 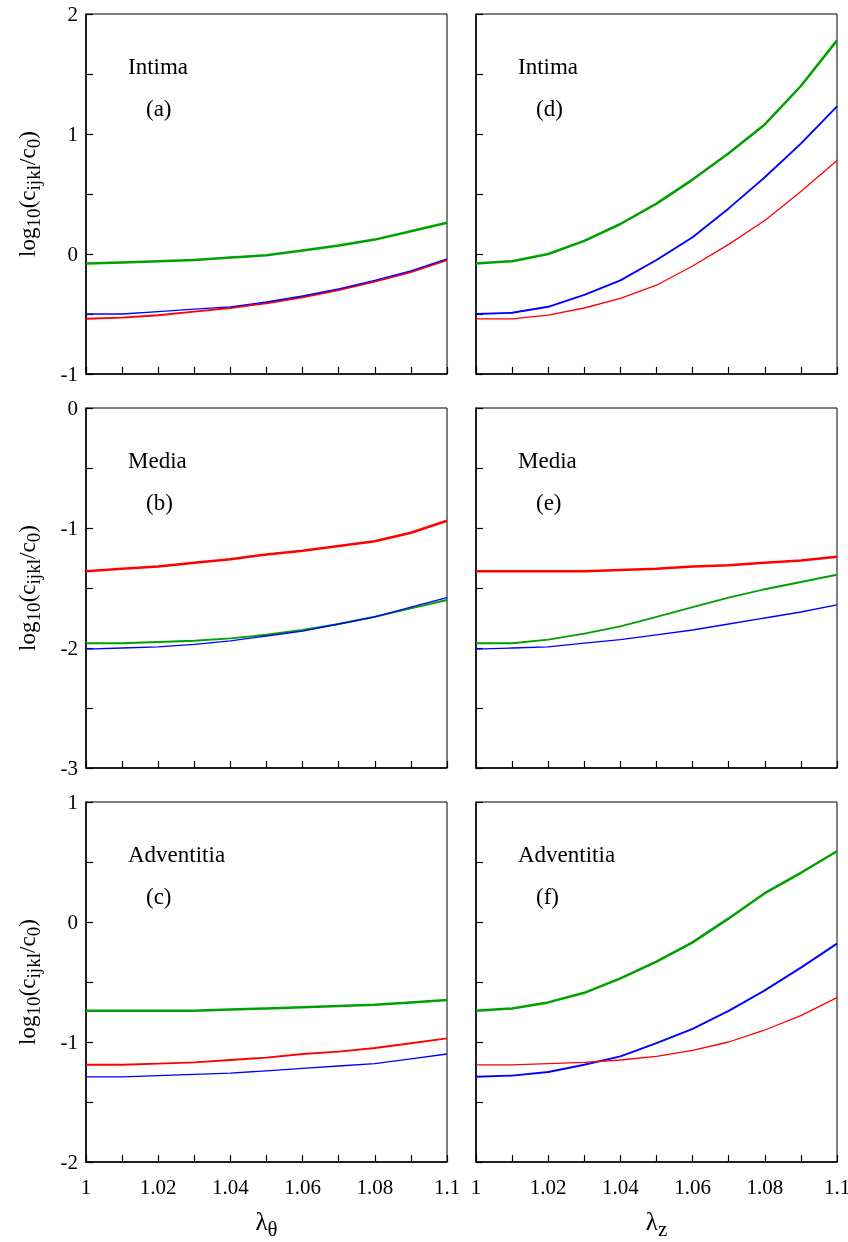 I want to click on annotation: (b), so click(x=159, y=503).